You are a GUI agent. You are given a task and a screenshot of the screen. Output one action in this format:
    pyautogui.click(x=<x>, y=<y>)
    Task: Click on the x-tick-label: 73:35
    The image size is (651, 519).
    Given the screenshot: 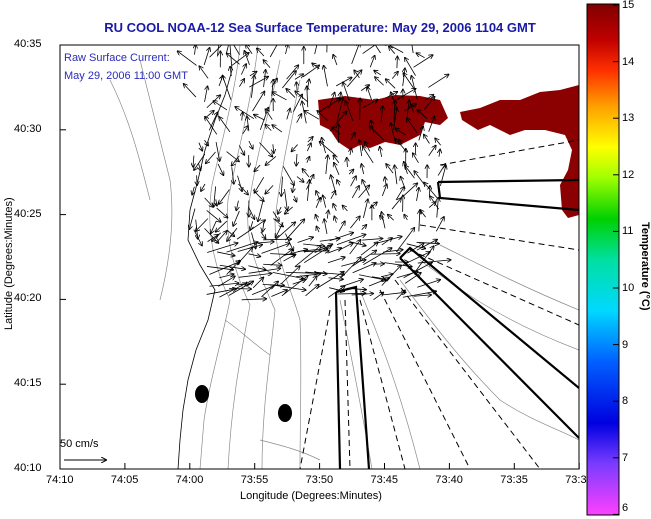 What is the action you would take?
    pyautogui.click(x=514, y=480)
    